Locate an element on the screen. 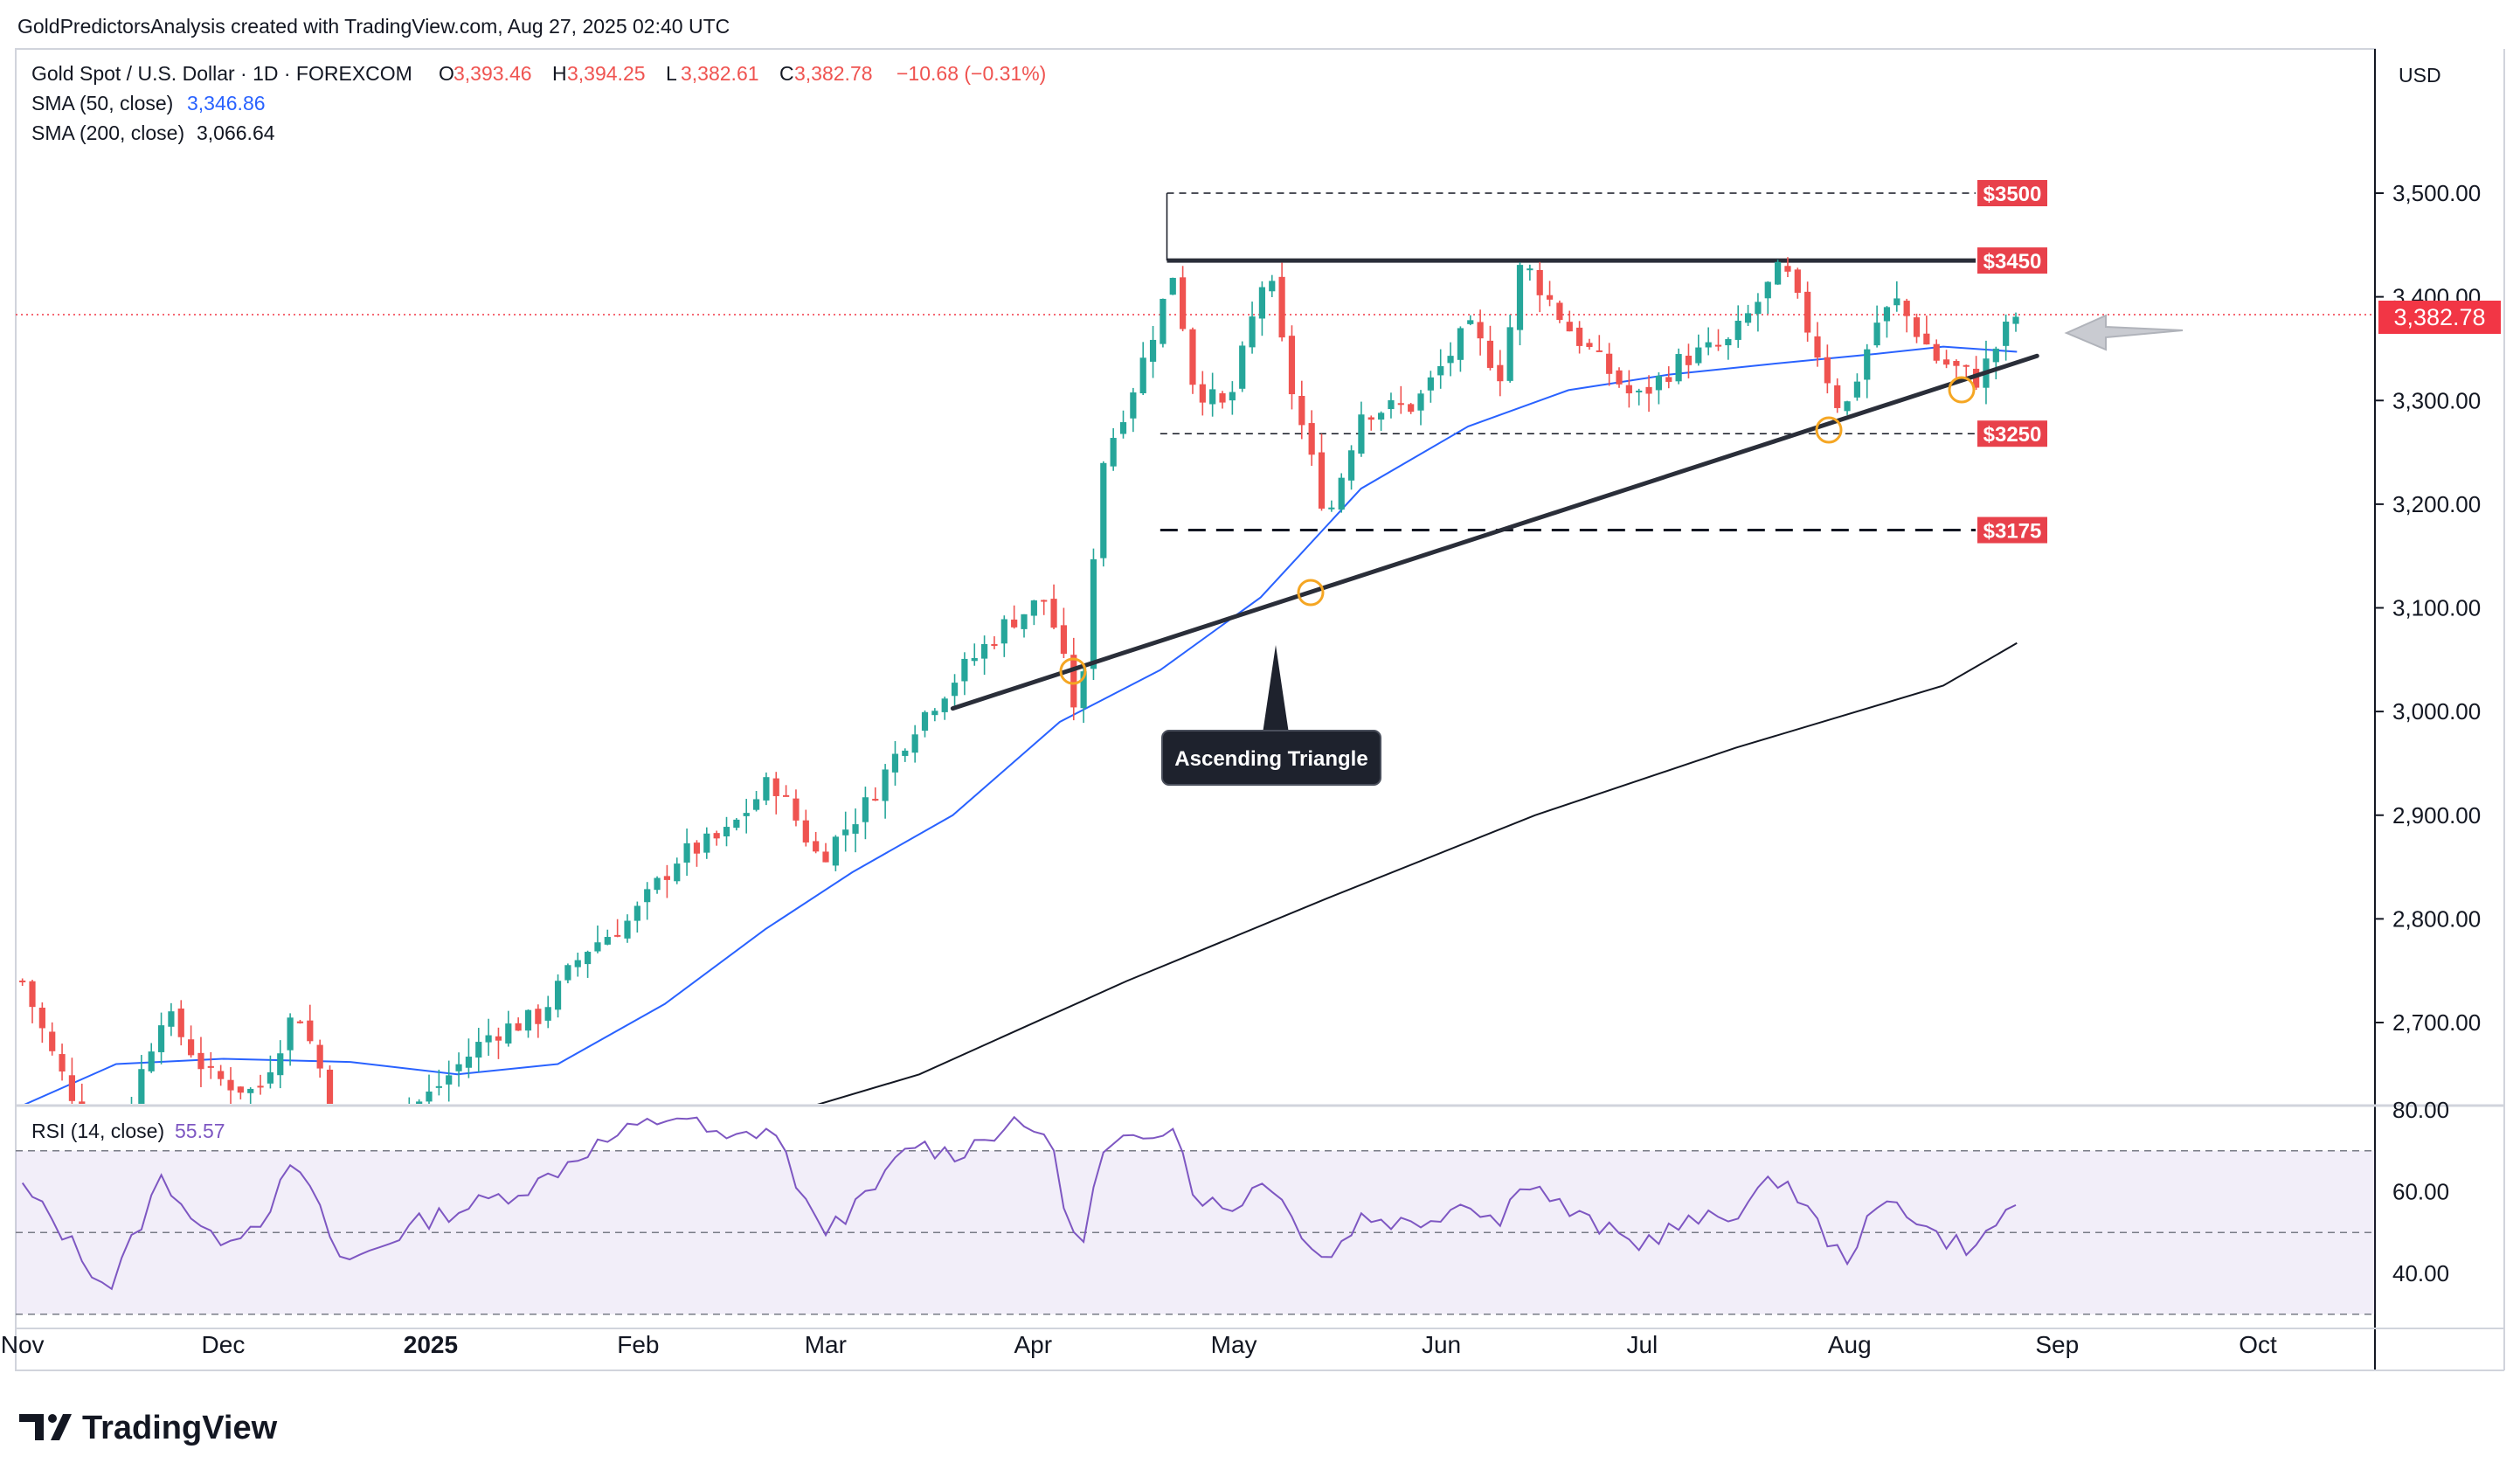 The width and height of the screenshot is (2520, 1477). rsi-layer is located at coordinates (1019, 1203).